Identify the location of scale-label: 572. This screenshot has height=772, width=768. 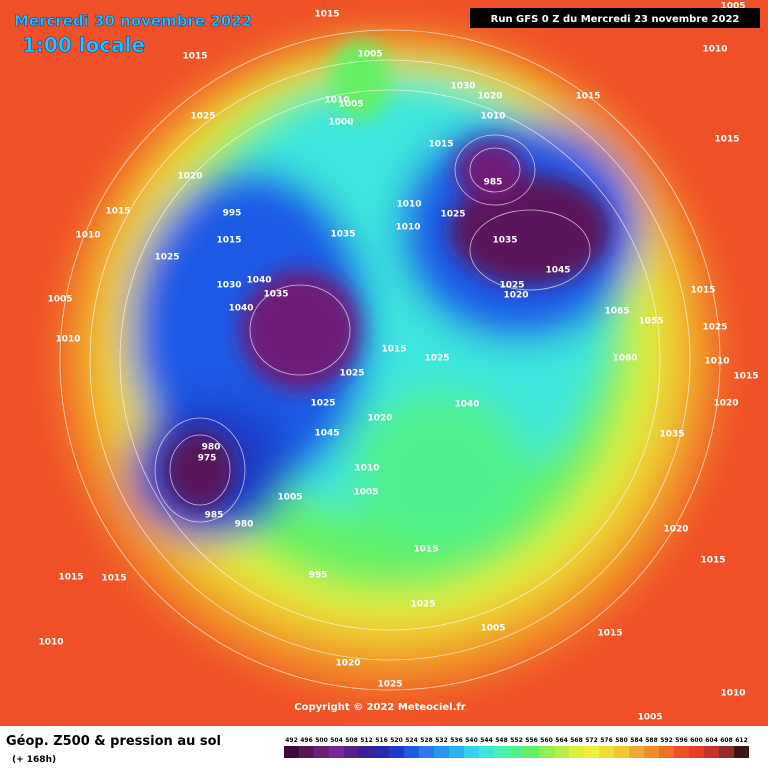
(591, 740).